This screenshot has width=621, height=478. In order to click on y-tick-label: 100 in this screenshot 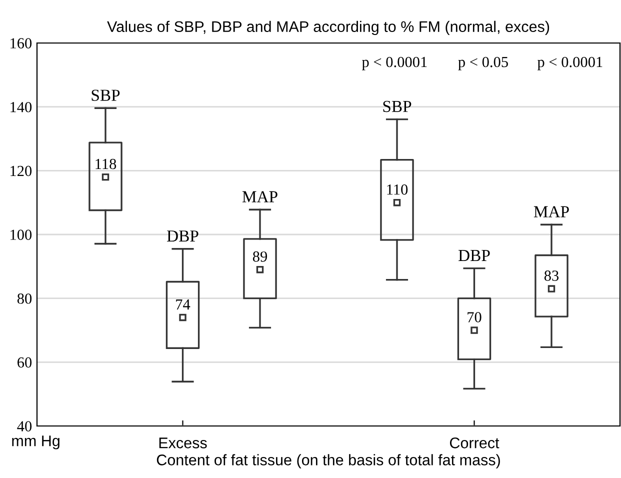, I will do `click(21, 235)`.